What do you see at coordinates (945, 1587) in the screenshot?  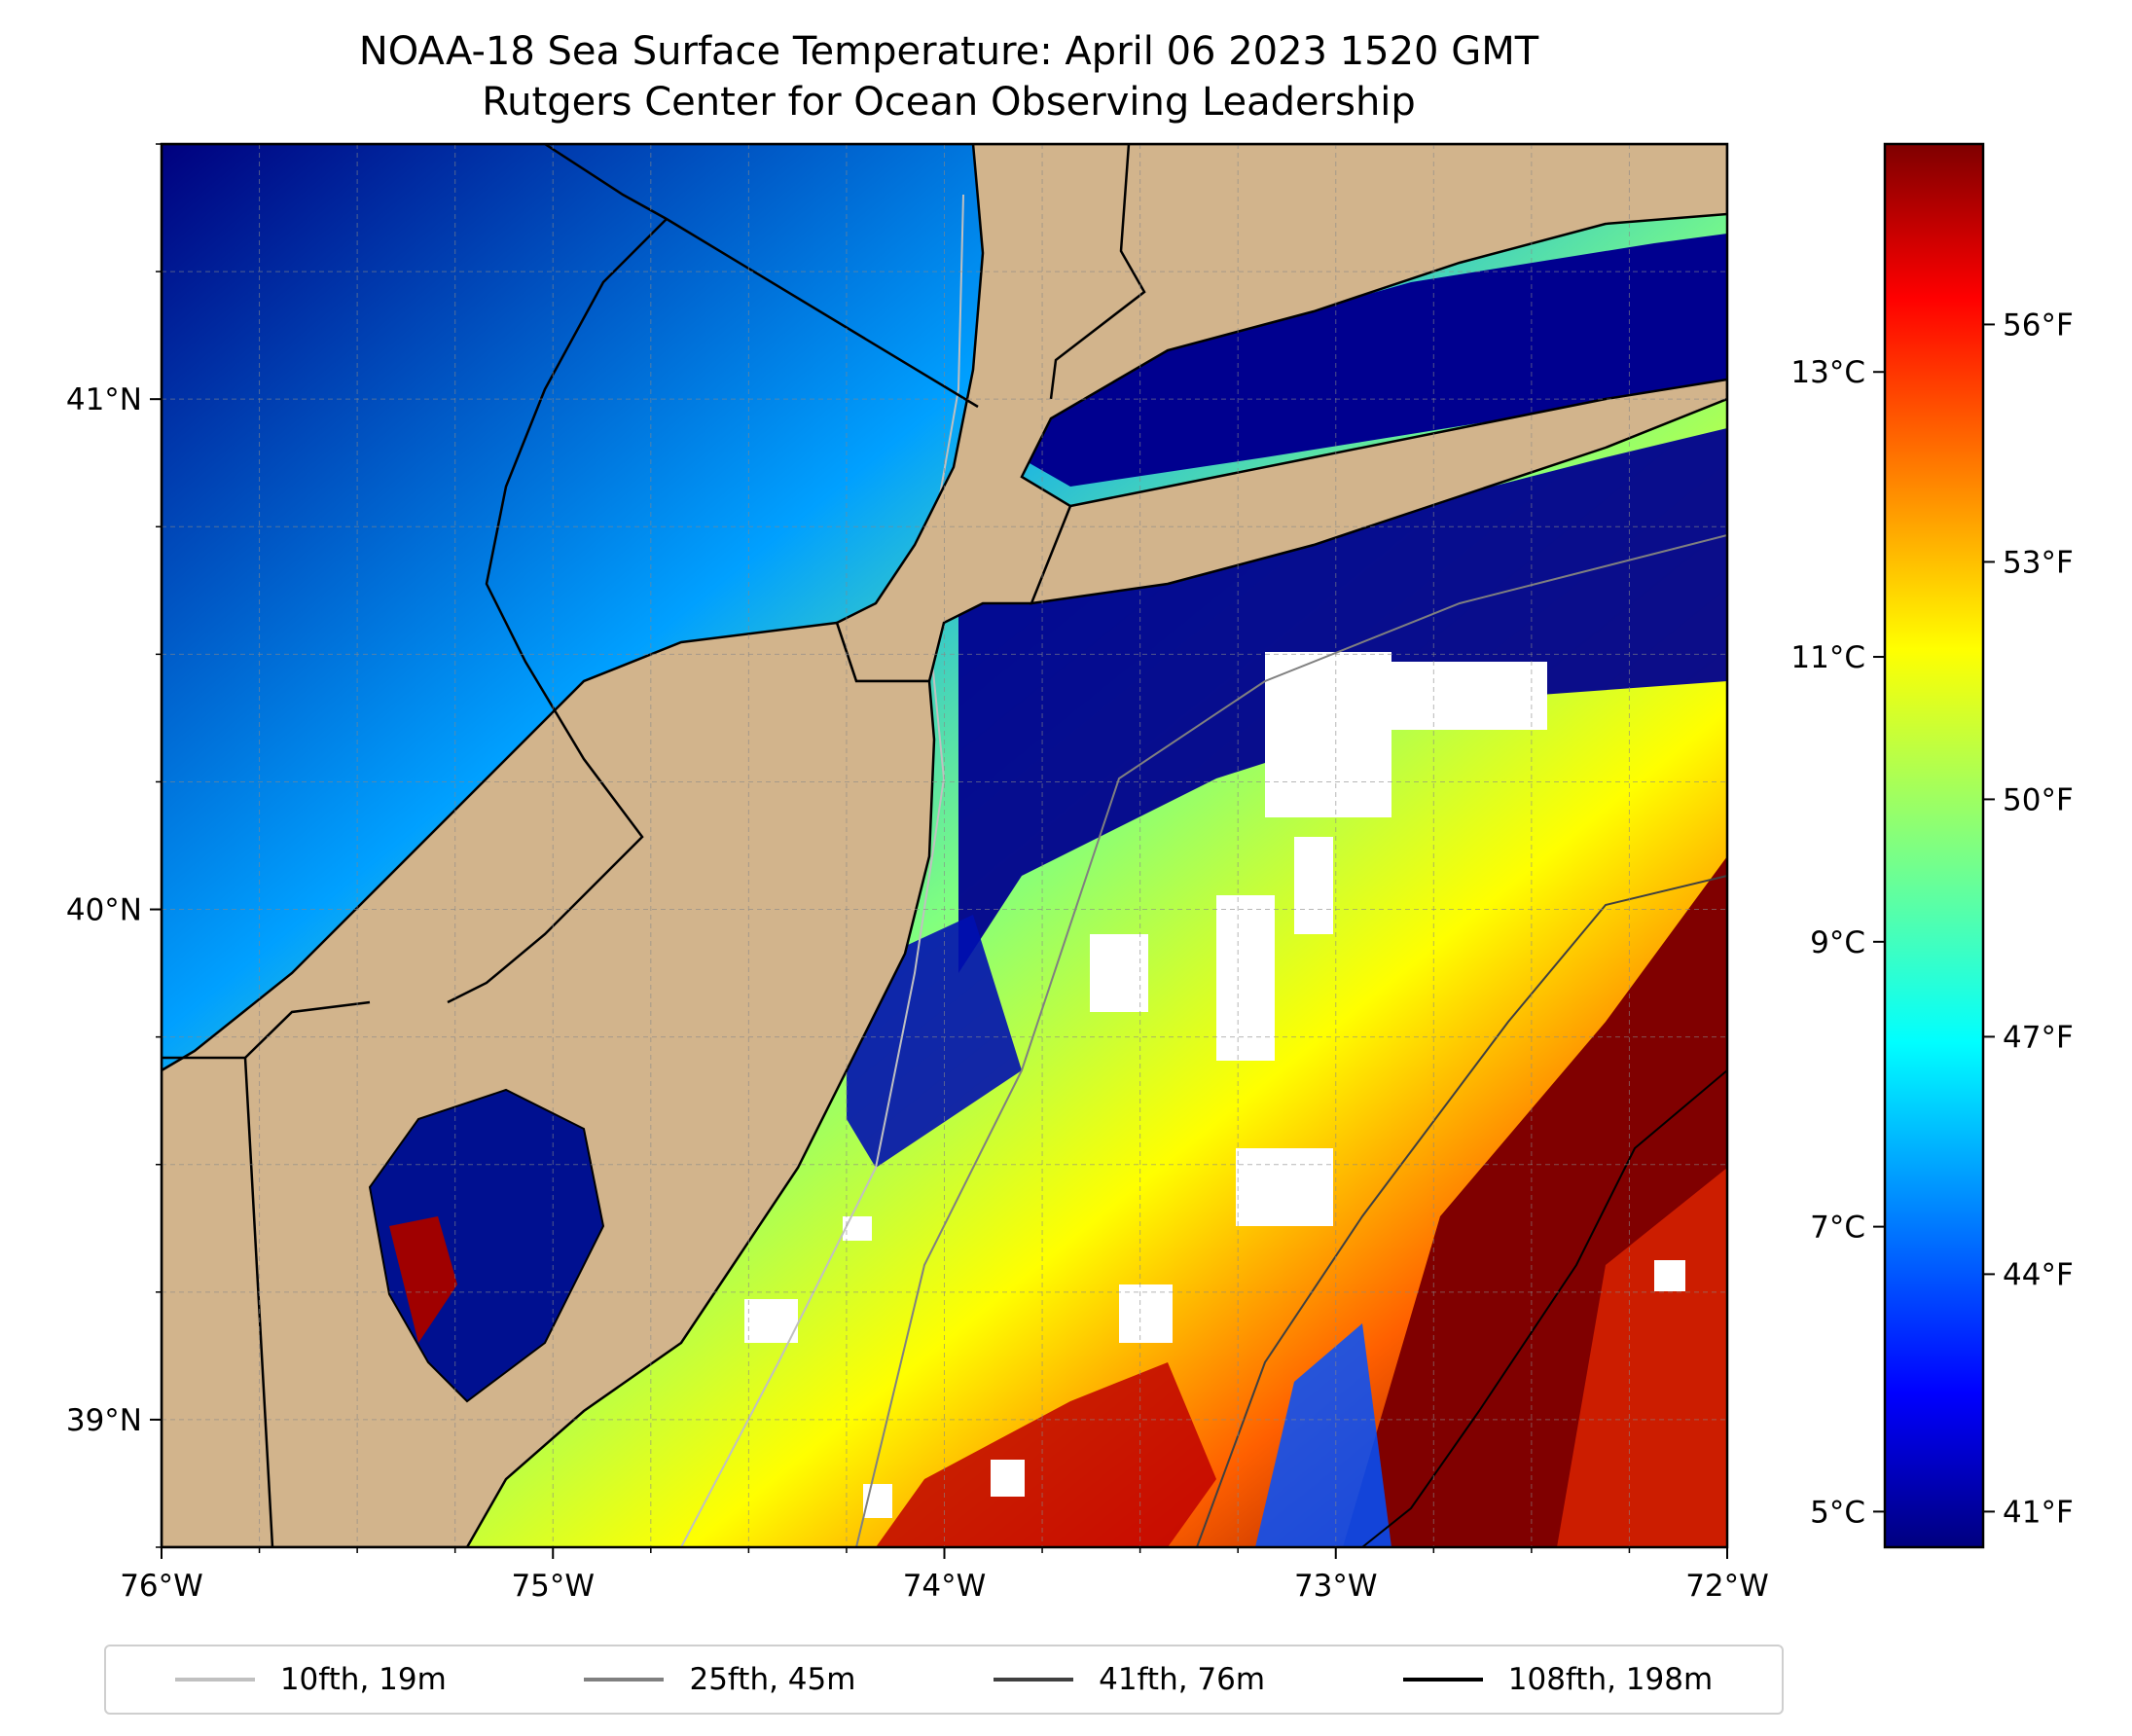 I see `tick-label-lon: 74°W` at bounding box center [945, 1587].